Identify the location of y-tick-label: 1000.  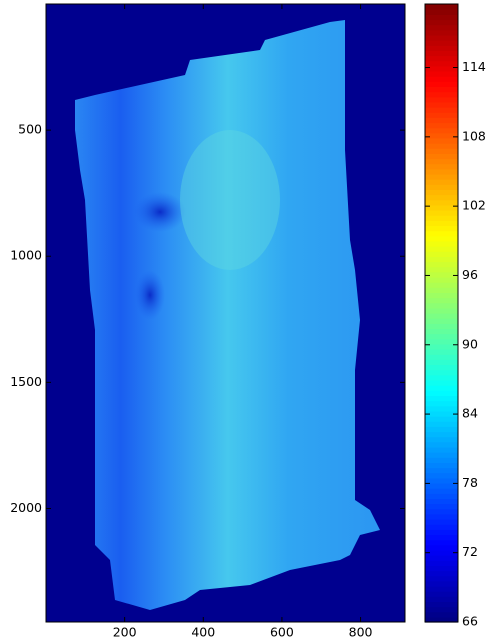
(26, 255).